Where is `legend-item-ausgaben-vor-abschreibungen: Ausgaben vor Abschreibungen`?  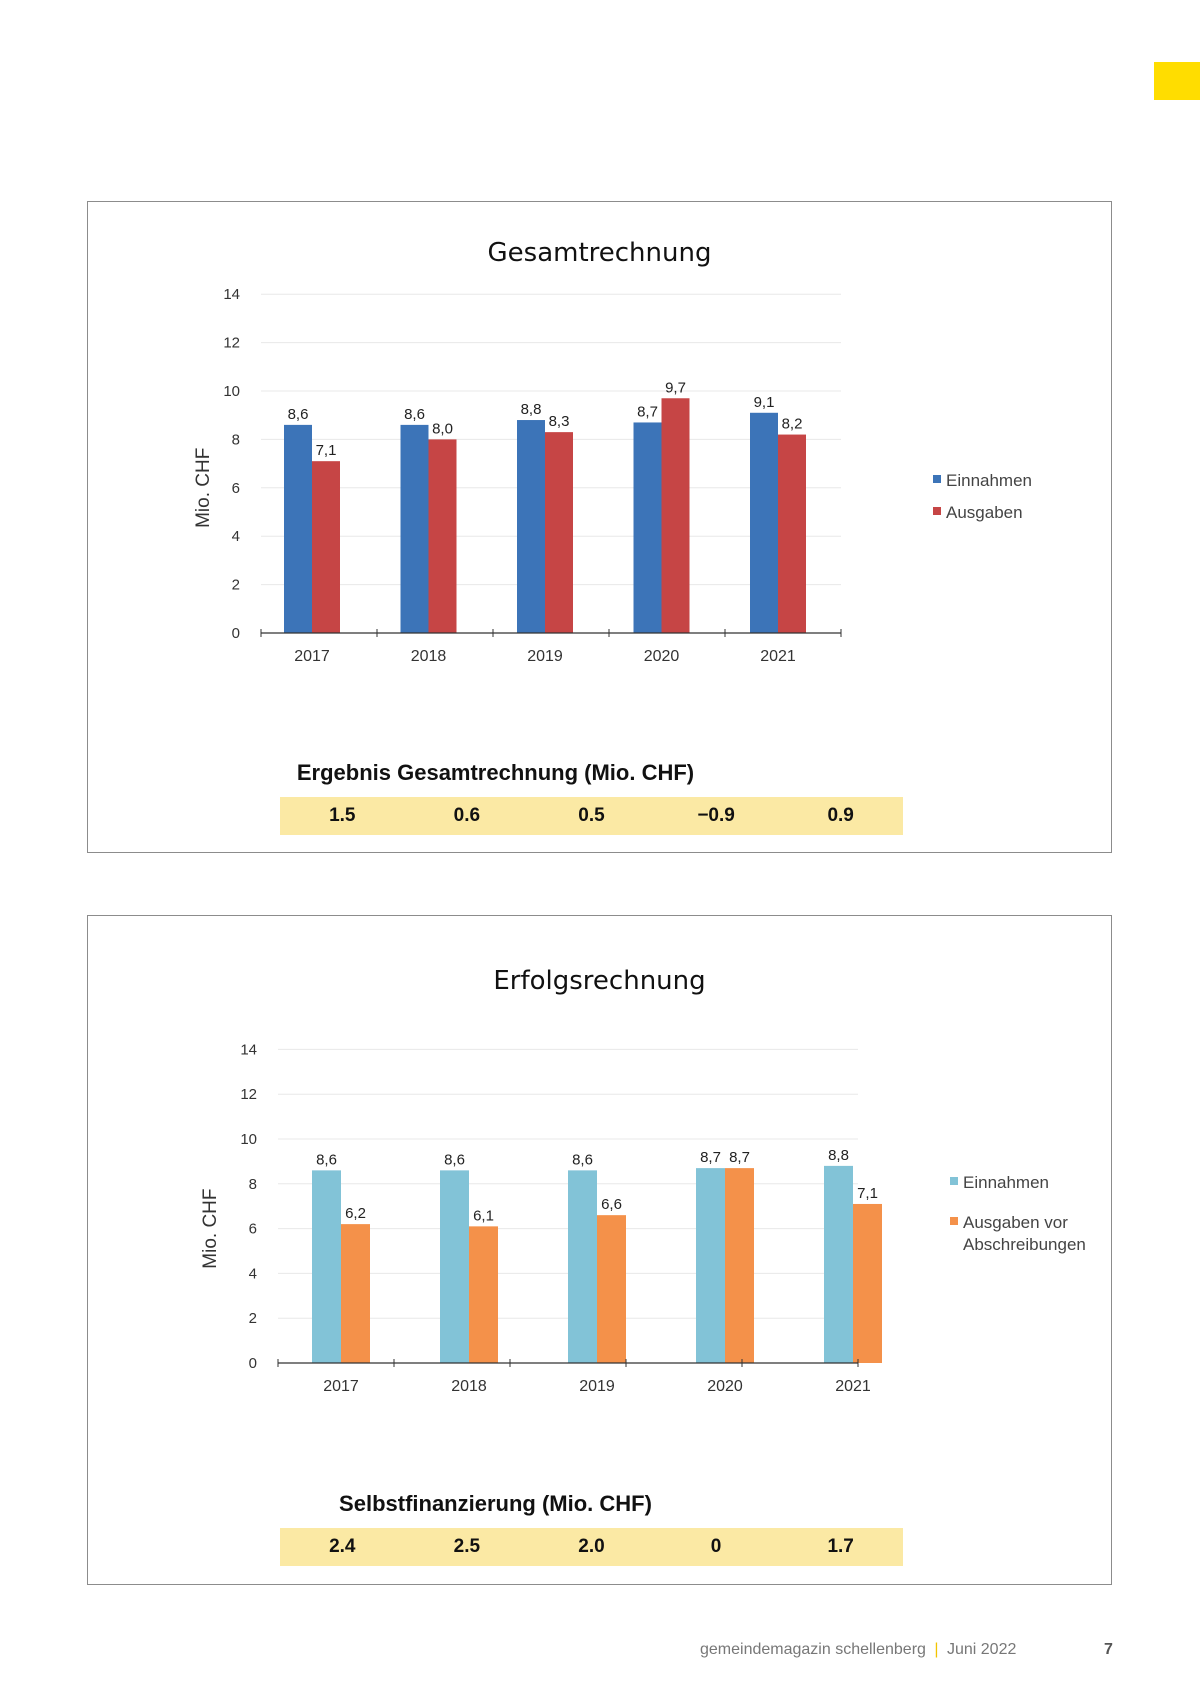 legend-item-ausgaben-vor-abschreibungen: Ausgaben vor Abschreibungen is located at coordinates (1031, 1234).